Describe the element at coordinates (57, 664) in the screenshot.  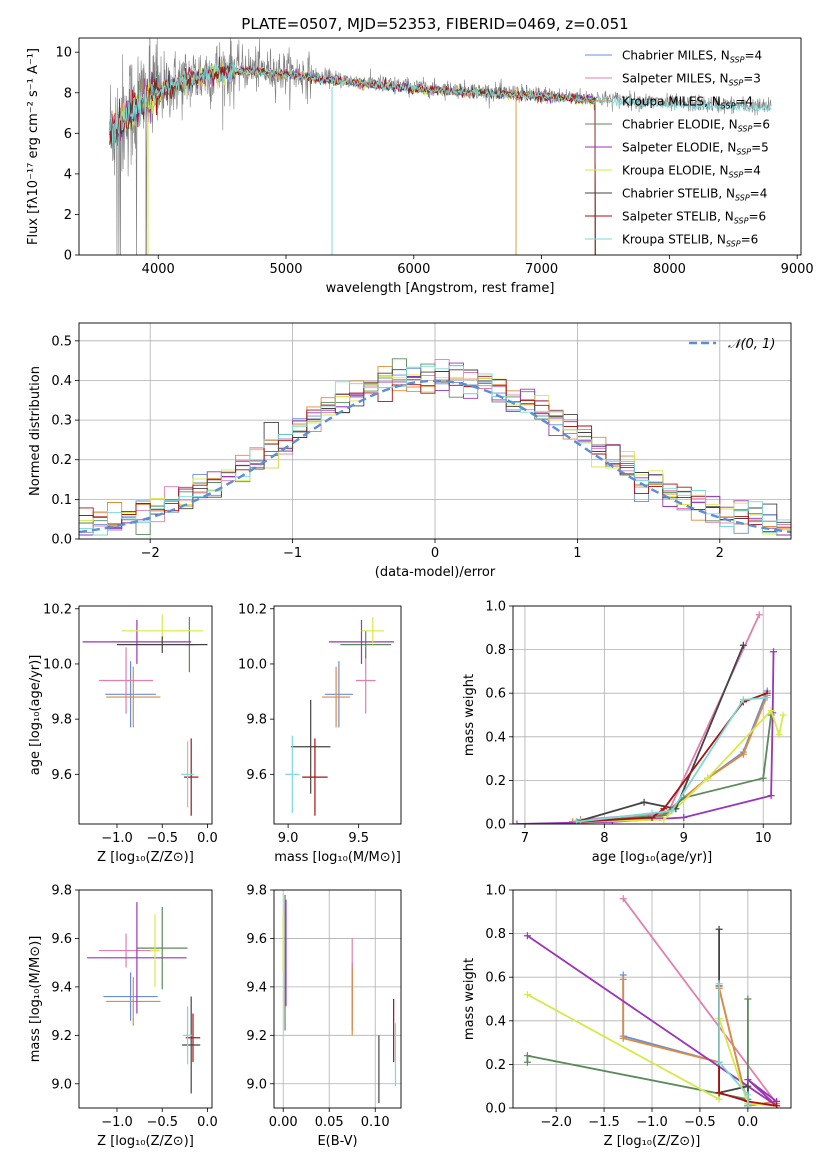
I see `y-tick-label: 10.0` at that location.